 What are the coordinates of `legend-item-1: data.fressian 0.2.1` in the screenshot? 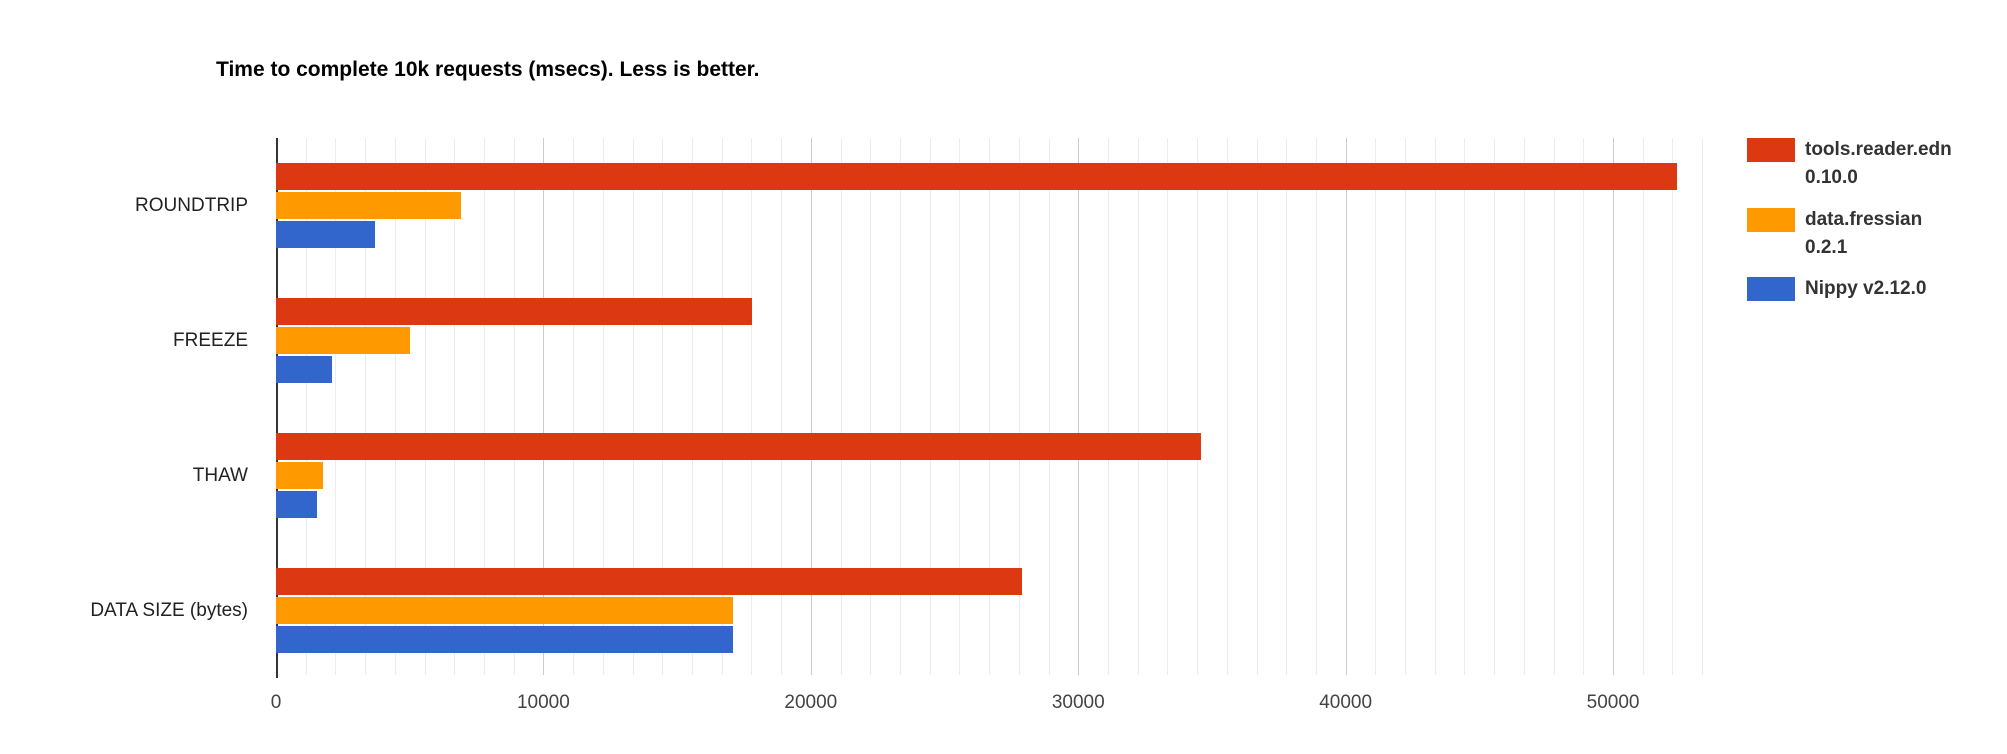 It's located at (1834, 234).